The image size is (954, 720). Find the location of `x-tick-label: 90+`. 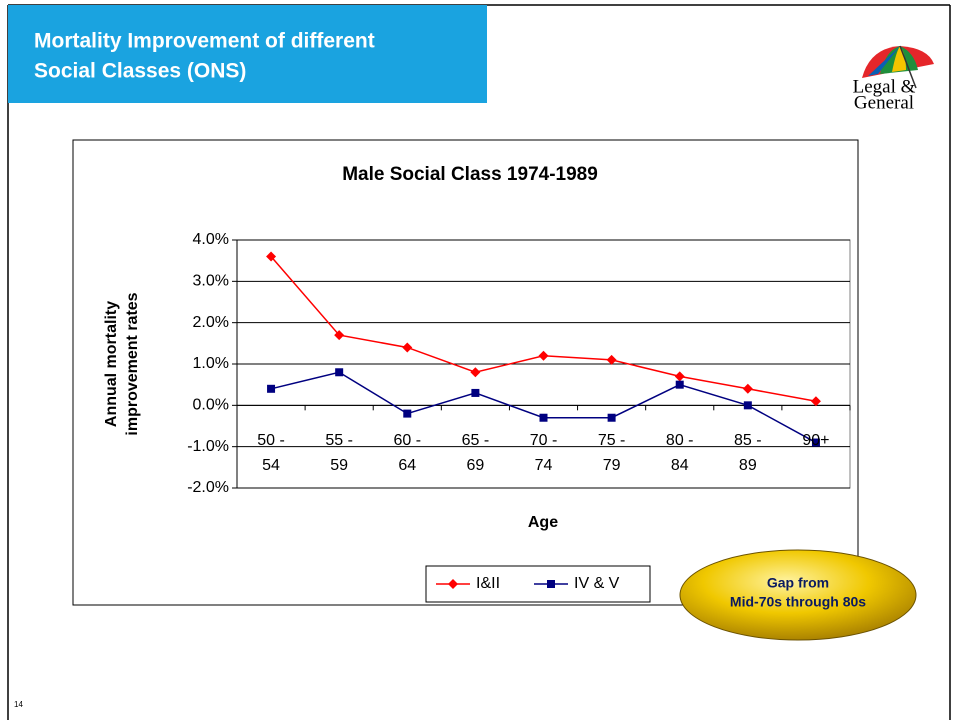

x-tick-label: 90+ is located at coordinates (816, 441).